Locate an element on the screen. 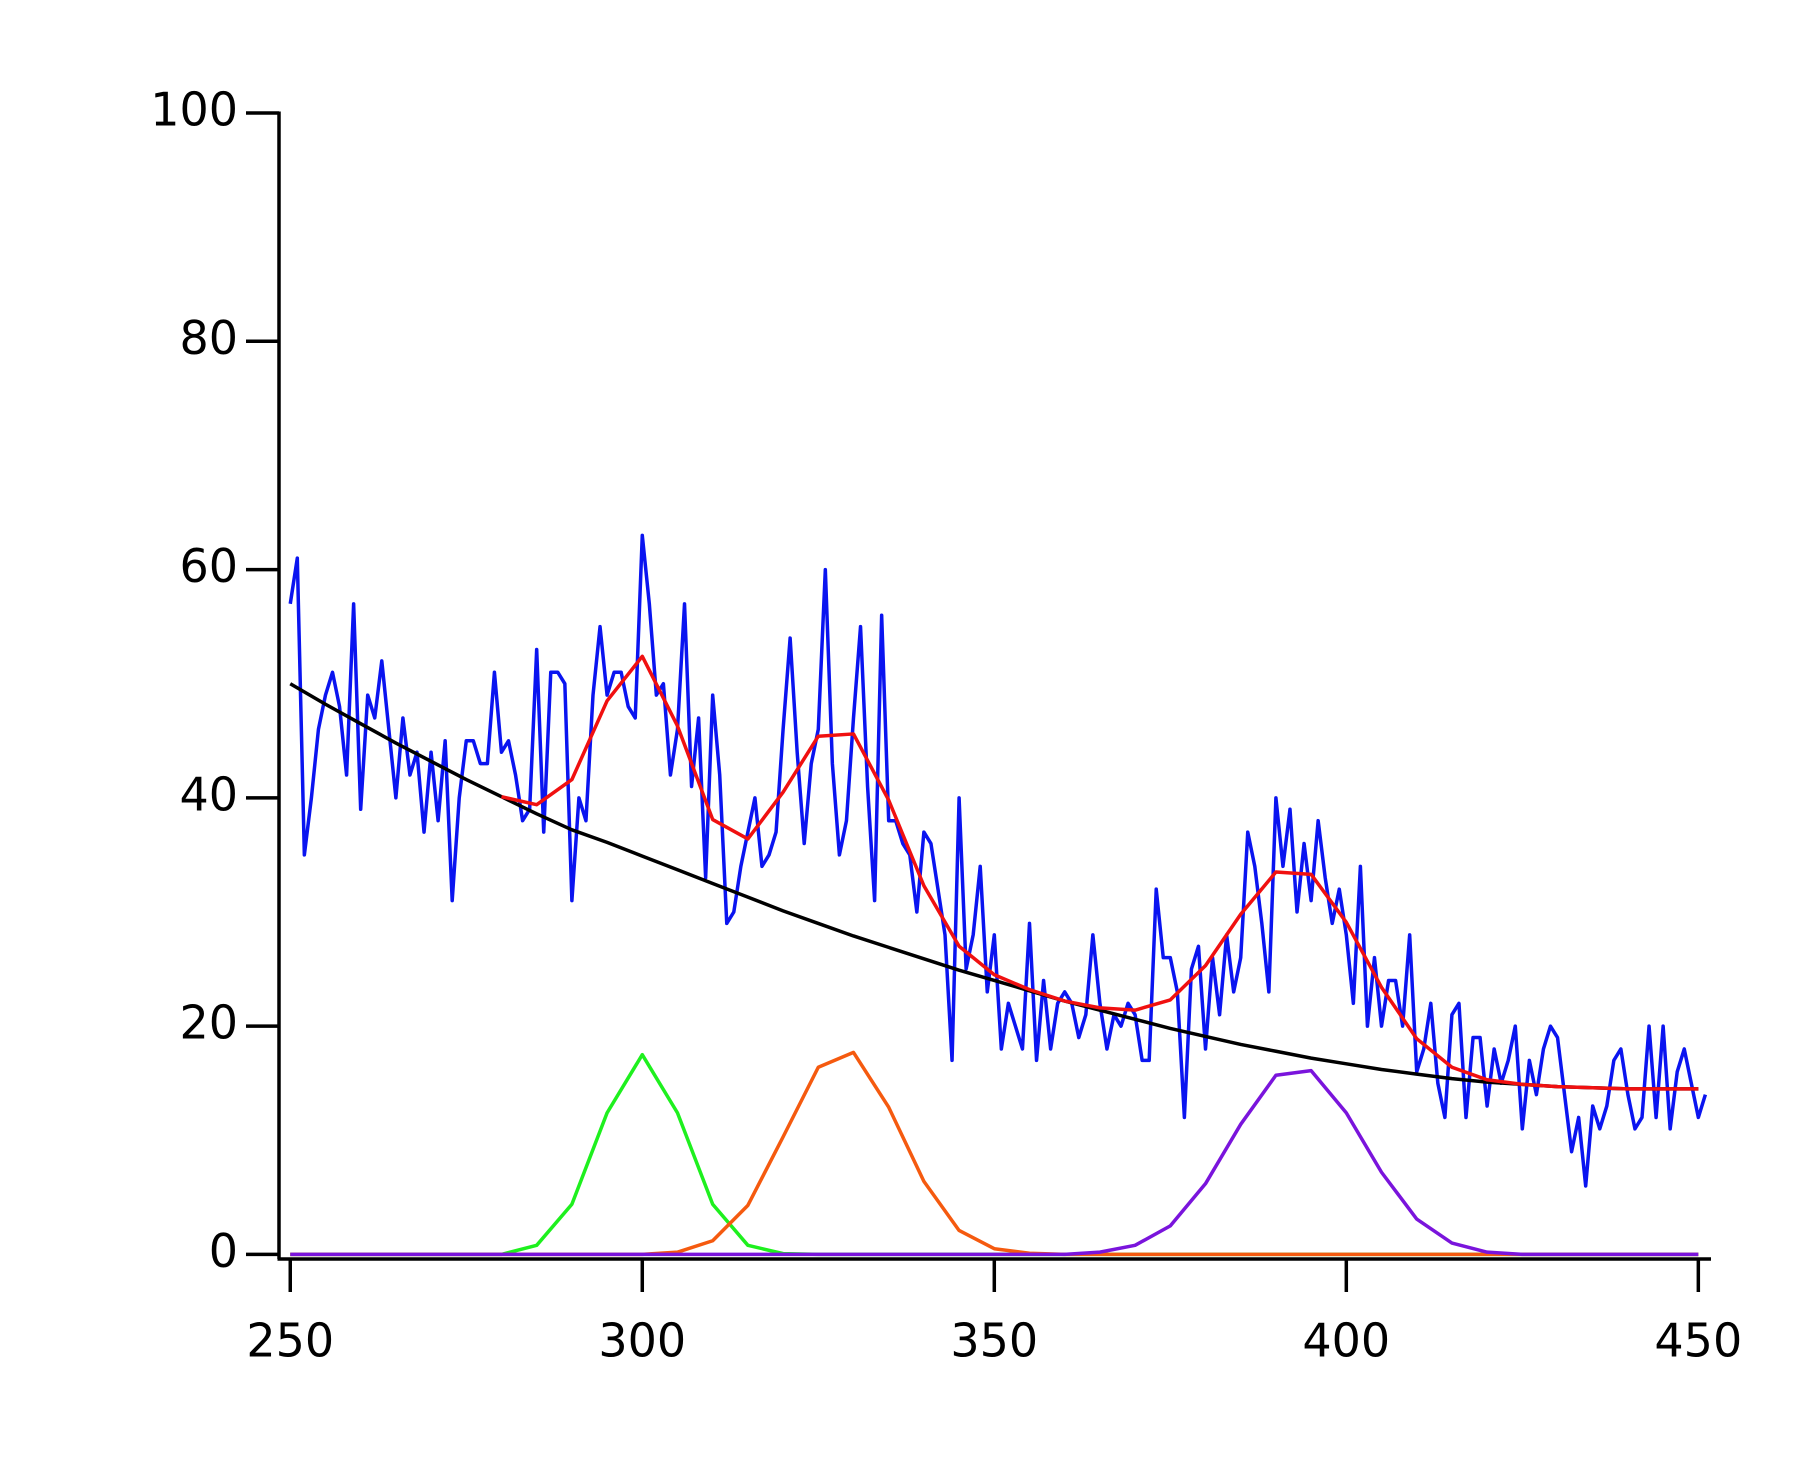  x-tick-label: 400 is located at coordinates (1346, 1341).